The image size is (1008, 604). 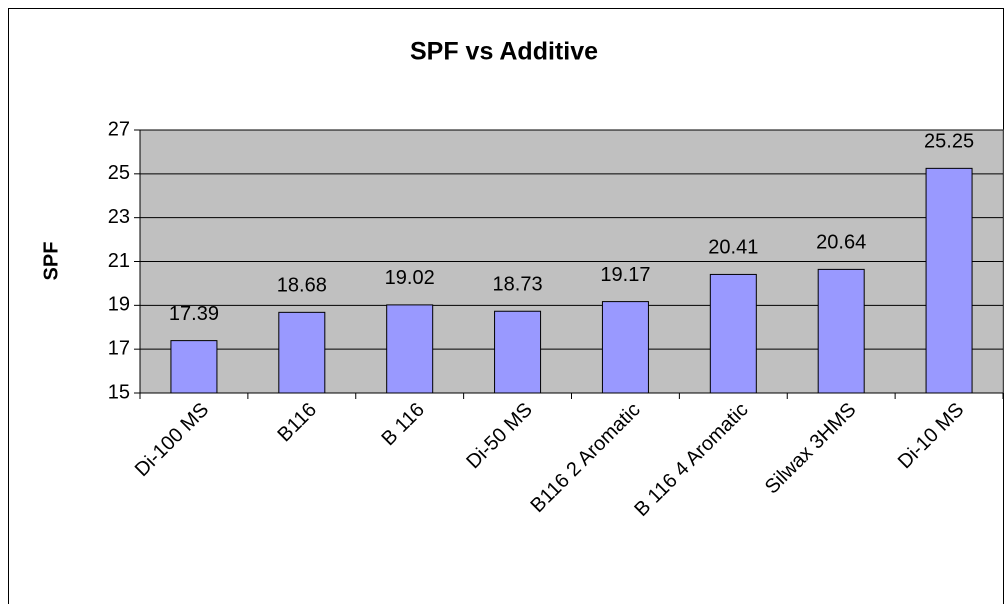 What do you see at coordinates (504, 52) in the screenshot?
I see `chart-title: SPF vs Additive` at bounding box center [504, 52].